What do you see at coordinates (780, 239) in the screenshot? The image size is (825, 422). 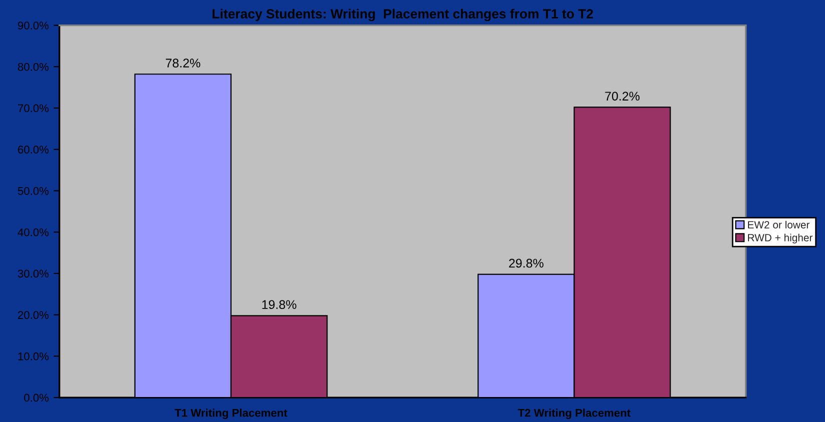 I see `legend-label: RWD + higher` at bounding box center [780, 239].